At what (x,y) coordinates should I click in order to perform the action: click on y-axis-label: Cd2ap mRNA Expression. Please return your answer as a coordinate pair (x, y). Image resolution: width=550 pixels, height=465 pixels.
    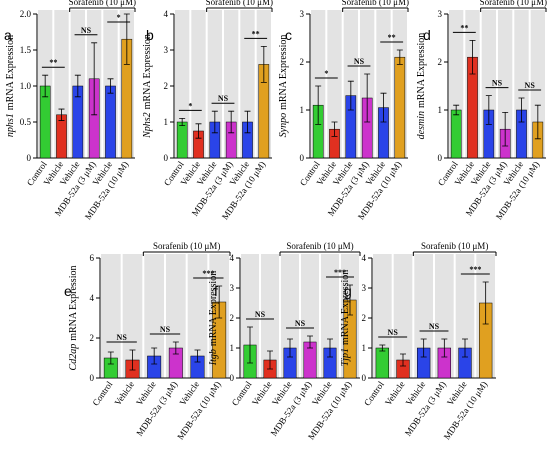
    Looking at the image, I should click on (73, 318).